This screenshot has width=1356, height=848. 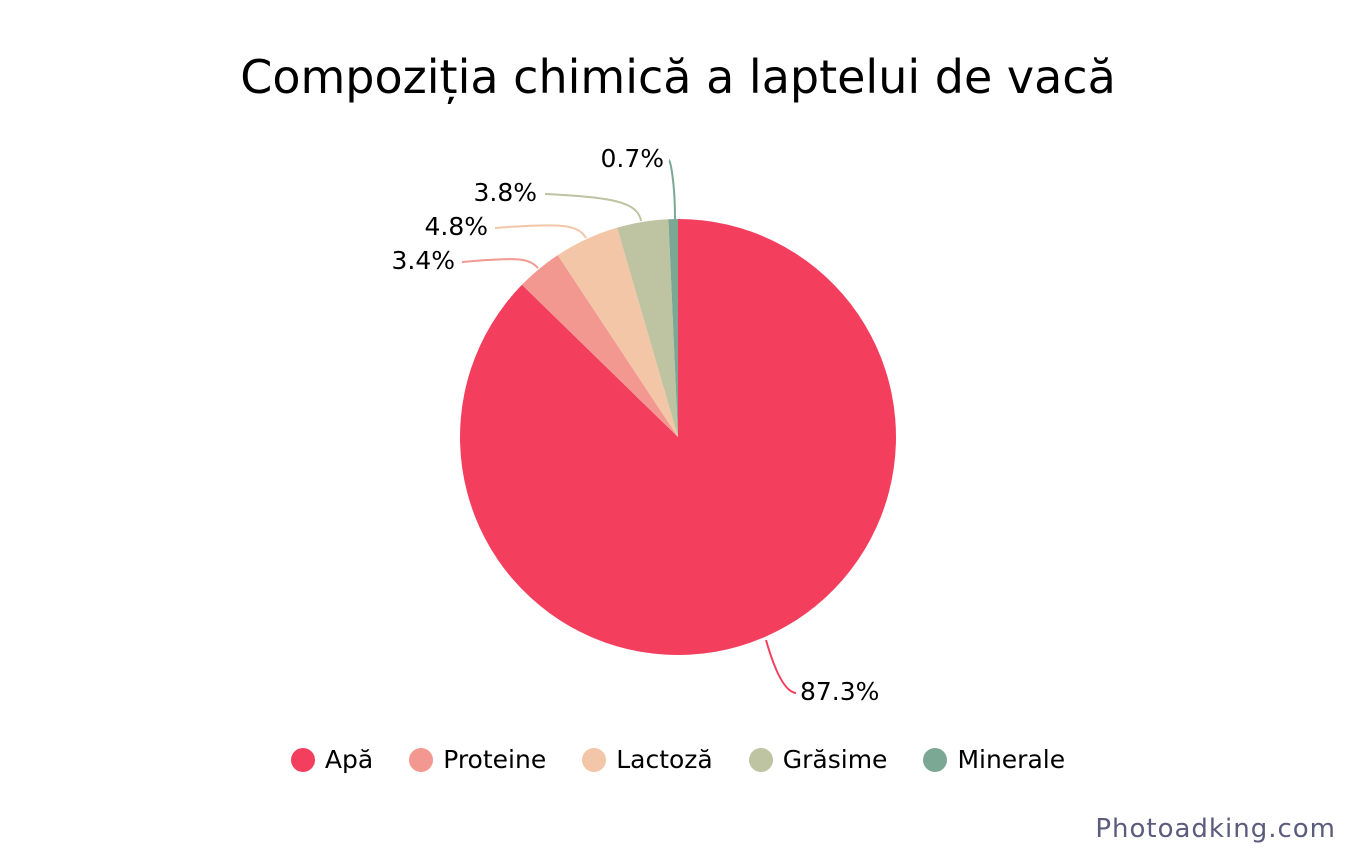 I want to click on data-label-4: 0.7%, so click(x=632, y=158).